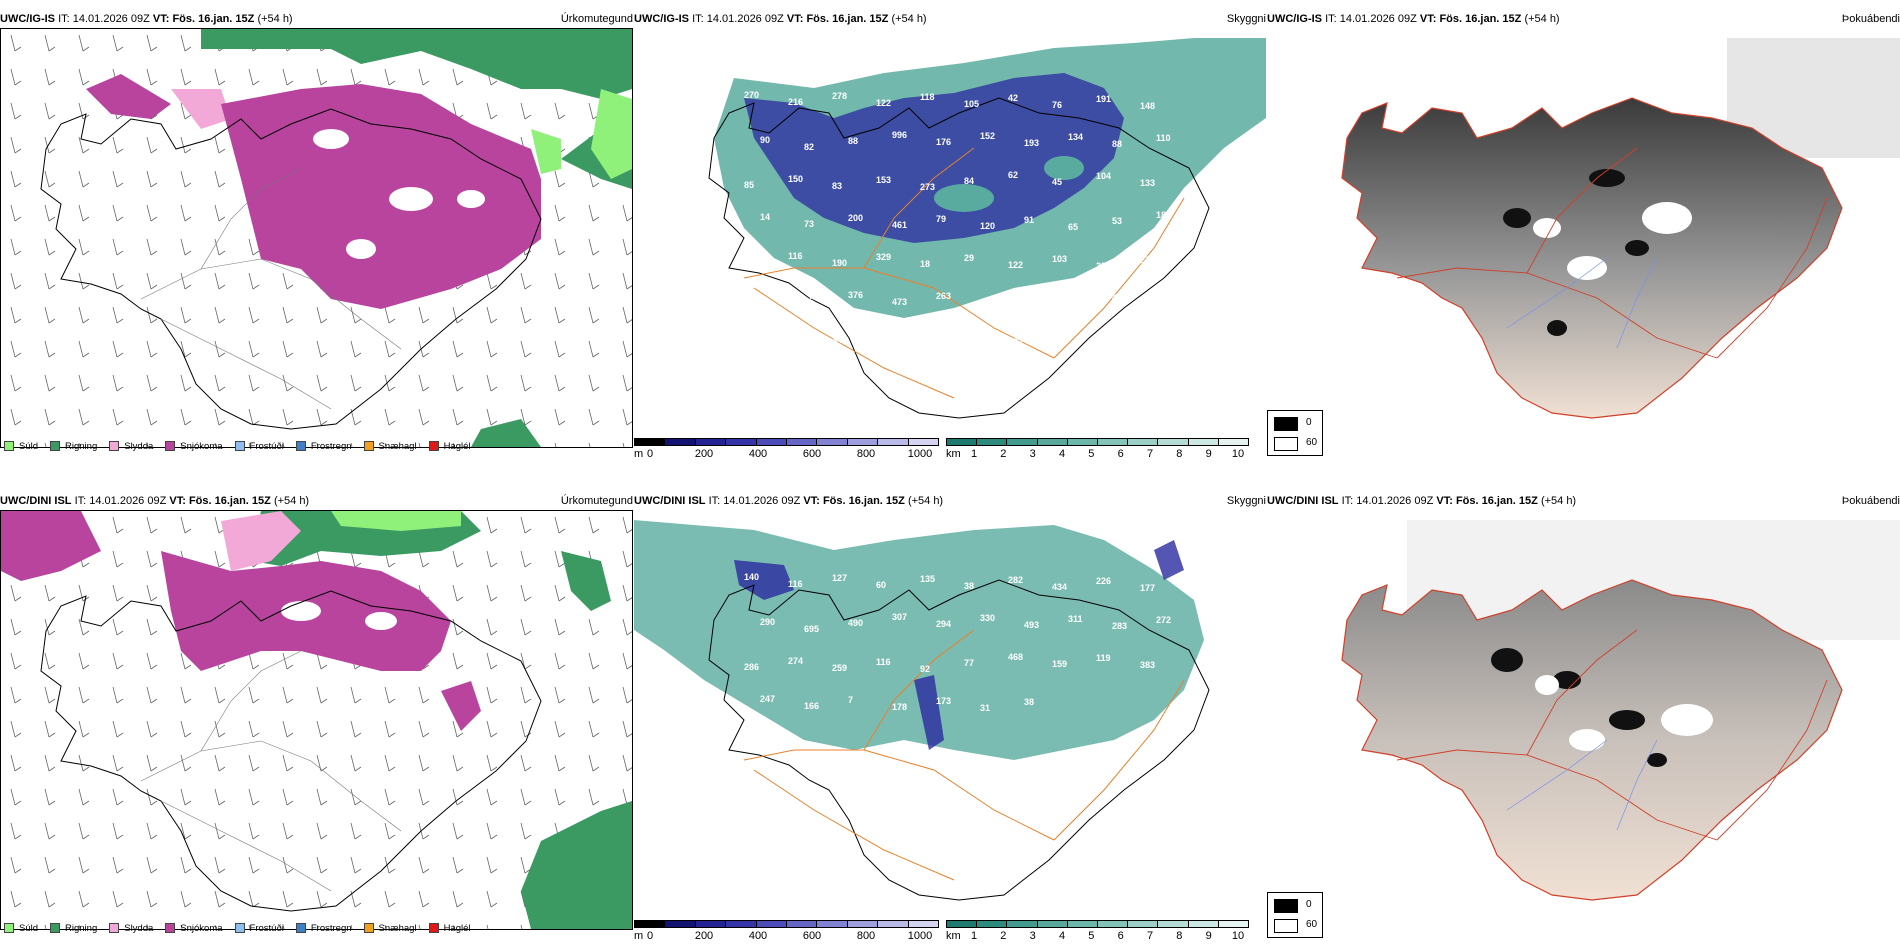  What do you see at coordinates (974, 454) in the screenshot?
I see `colorbar-tick: 1` at bounding box center [974, 454].